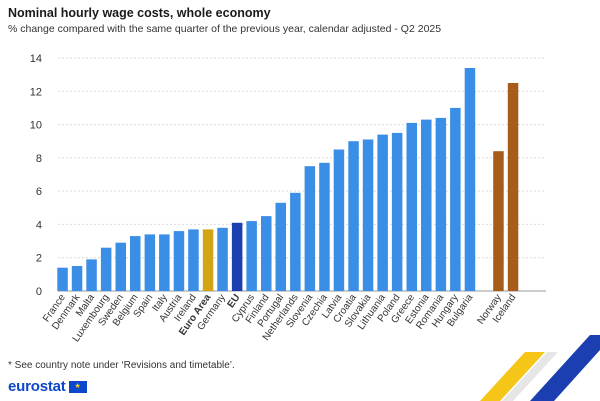  Describe the element at coordinates (37, 386) in the screenshot. I see `brand-name: eurostat` at that location.